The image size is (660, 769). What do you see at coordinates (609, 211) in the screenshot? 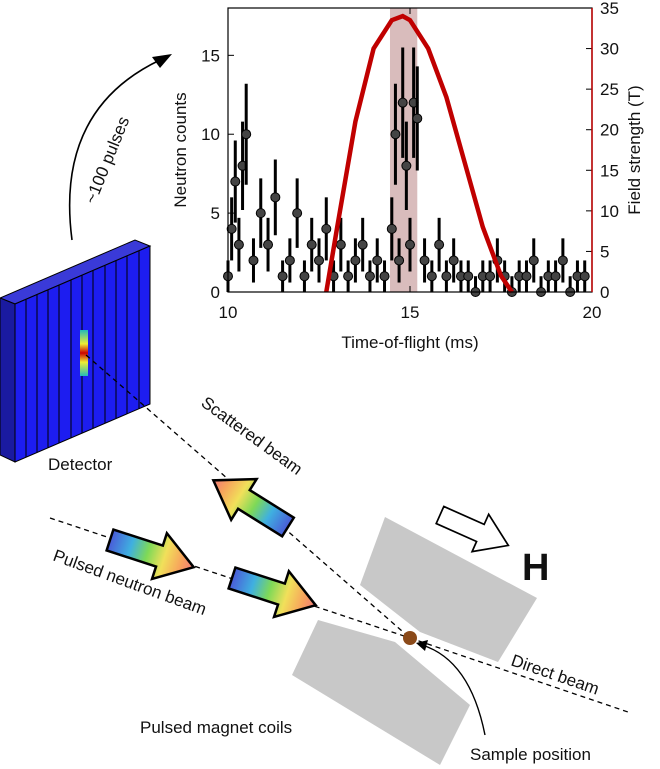
I see `y2-tick-label: 10` at bounding box center [609, 211].